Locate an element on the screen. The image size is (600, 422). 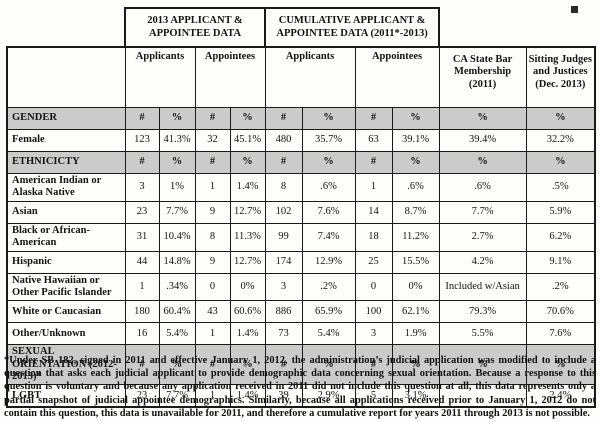
cell: 18 is located at coordinates (373, 237).